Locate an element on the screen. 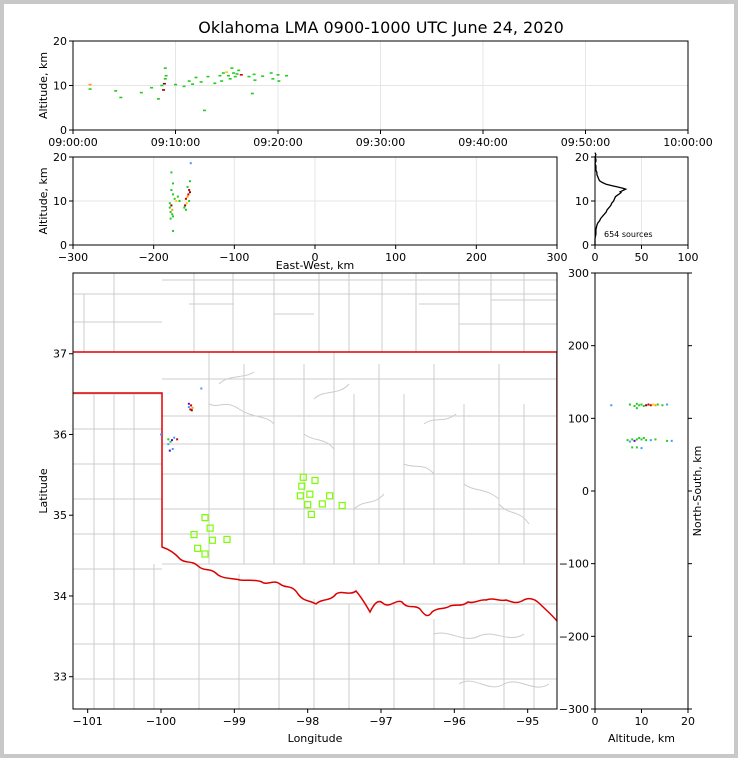 This screenshot has width=738, height=758. figure-title: Oklahoma LMA 0900-1000 UTC June 24, 2020 is located at coordinates (381, 27).